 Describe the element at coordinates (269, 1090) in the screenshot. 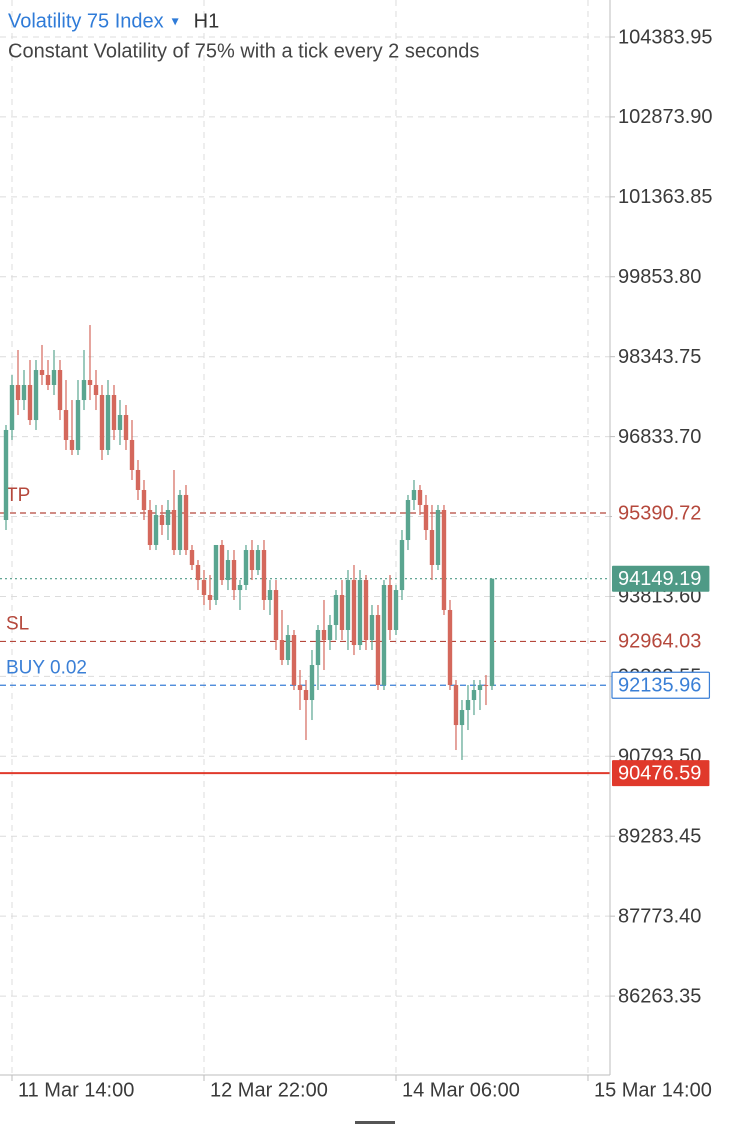

I see `x-tick-label: 12 Mar 22:00` at that location.